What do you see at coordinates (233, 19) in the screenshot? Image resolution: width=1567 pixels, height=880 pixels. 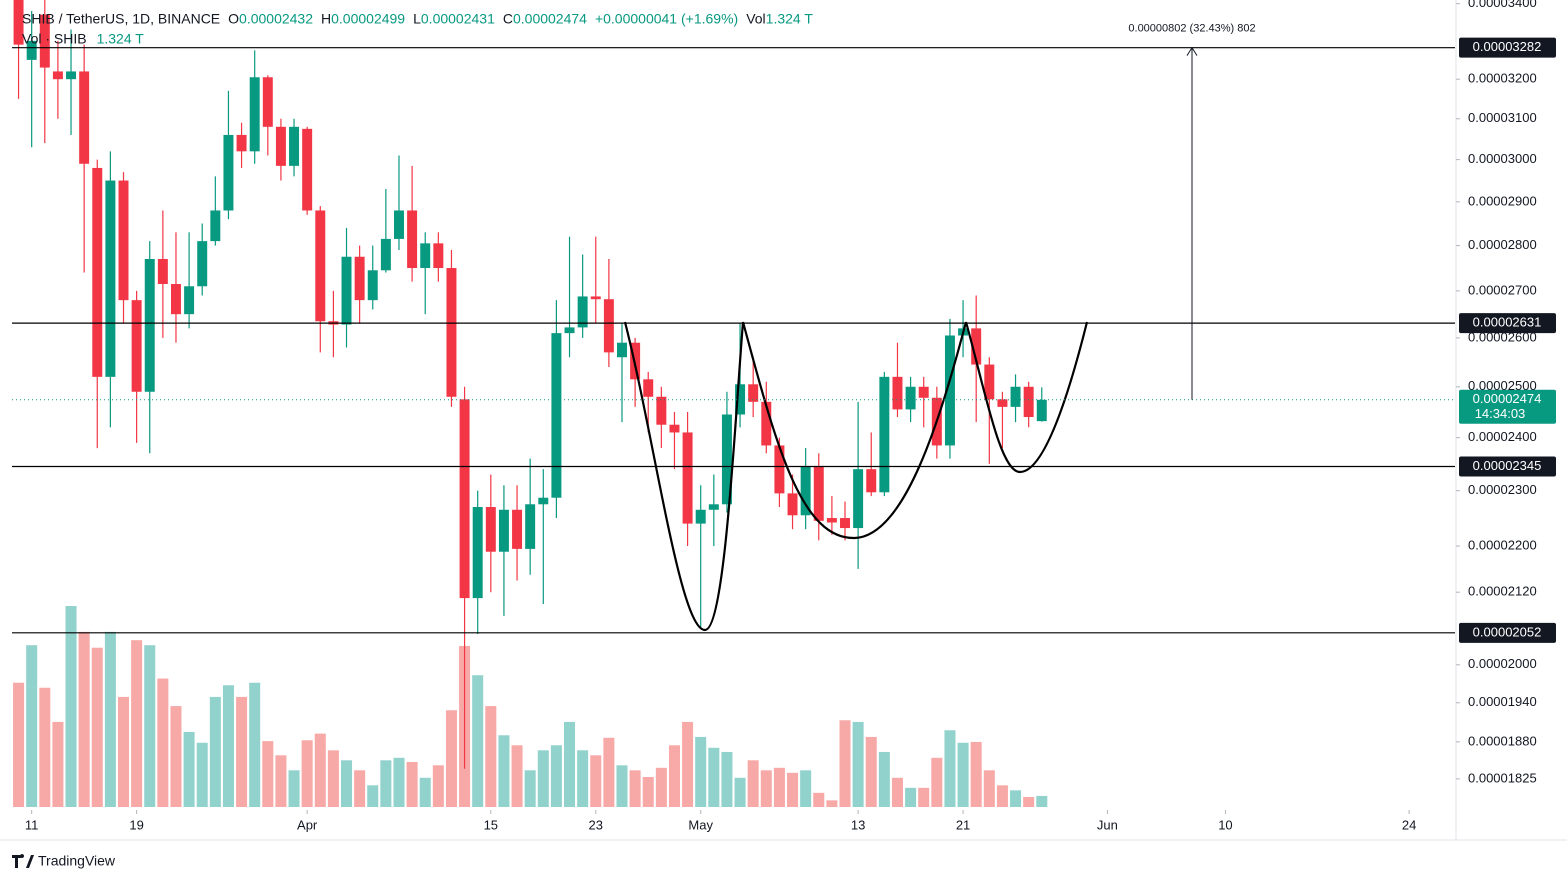 I see `legend-key: O` at bounding box center [233, 19].